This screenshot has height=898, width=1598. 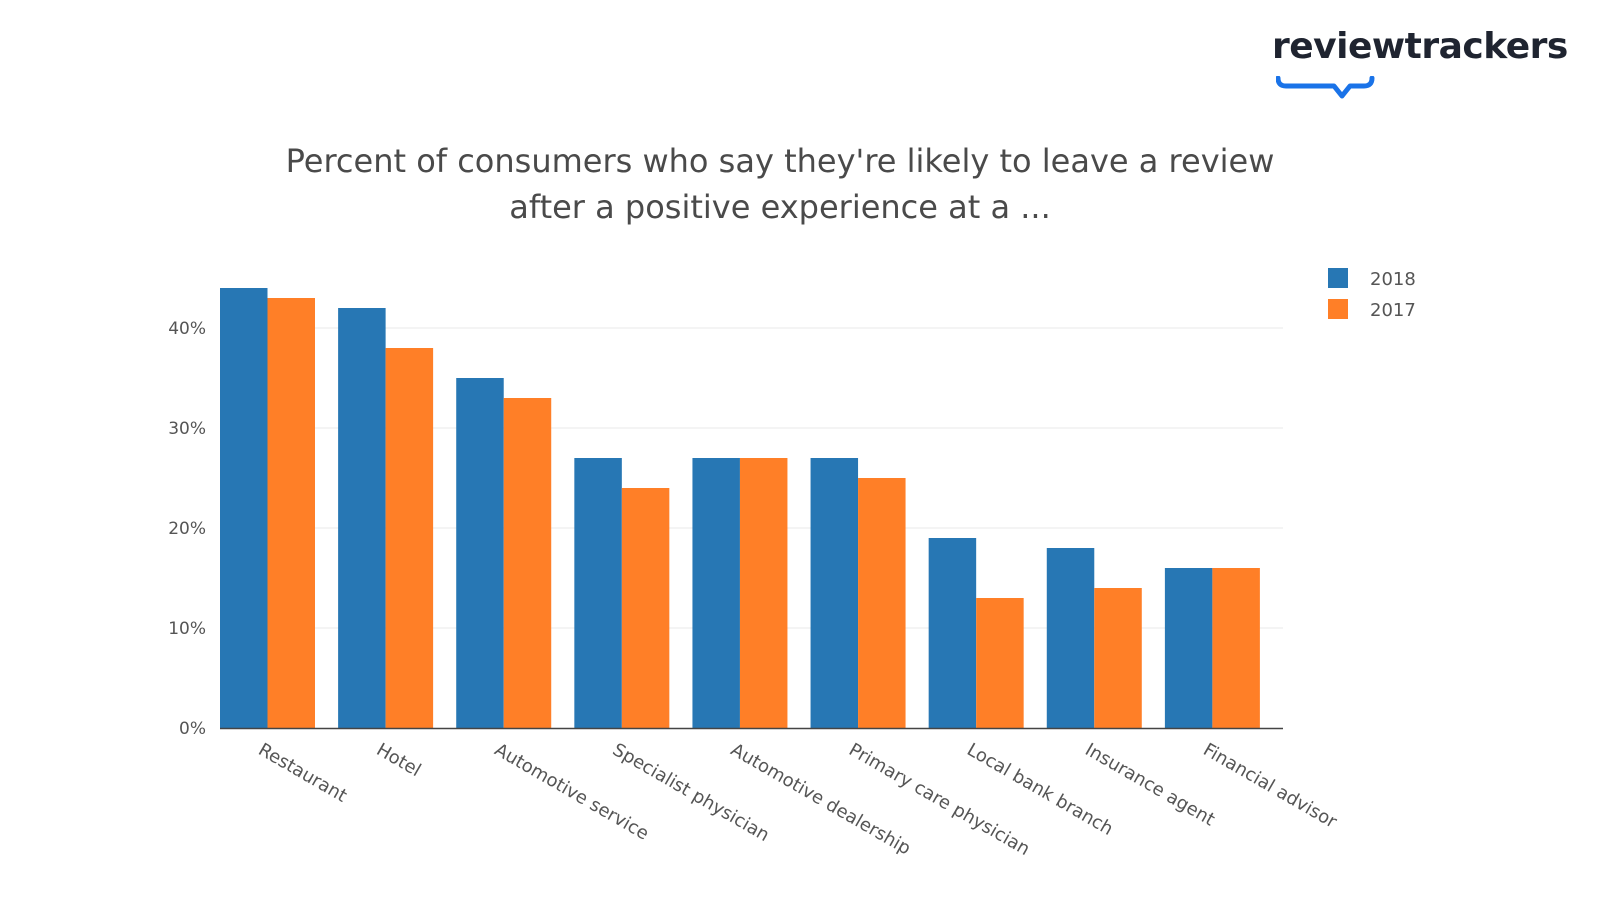 I want to click on legend-swatch-2018, so click(x=1338, y=278).